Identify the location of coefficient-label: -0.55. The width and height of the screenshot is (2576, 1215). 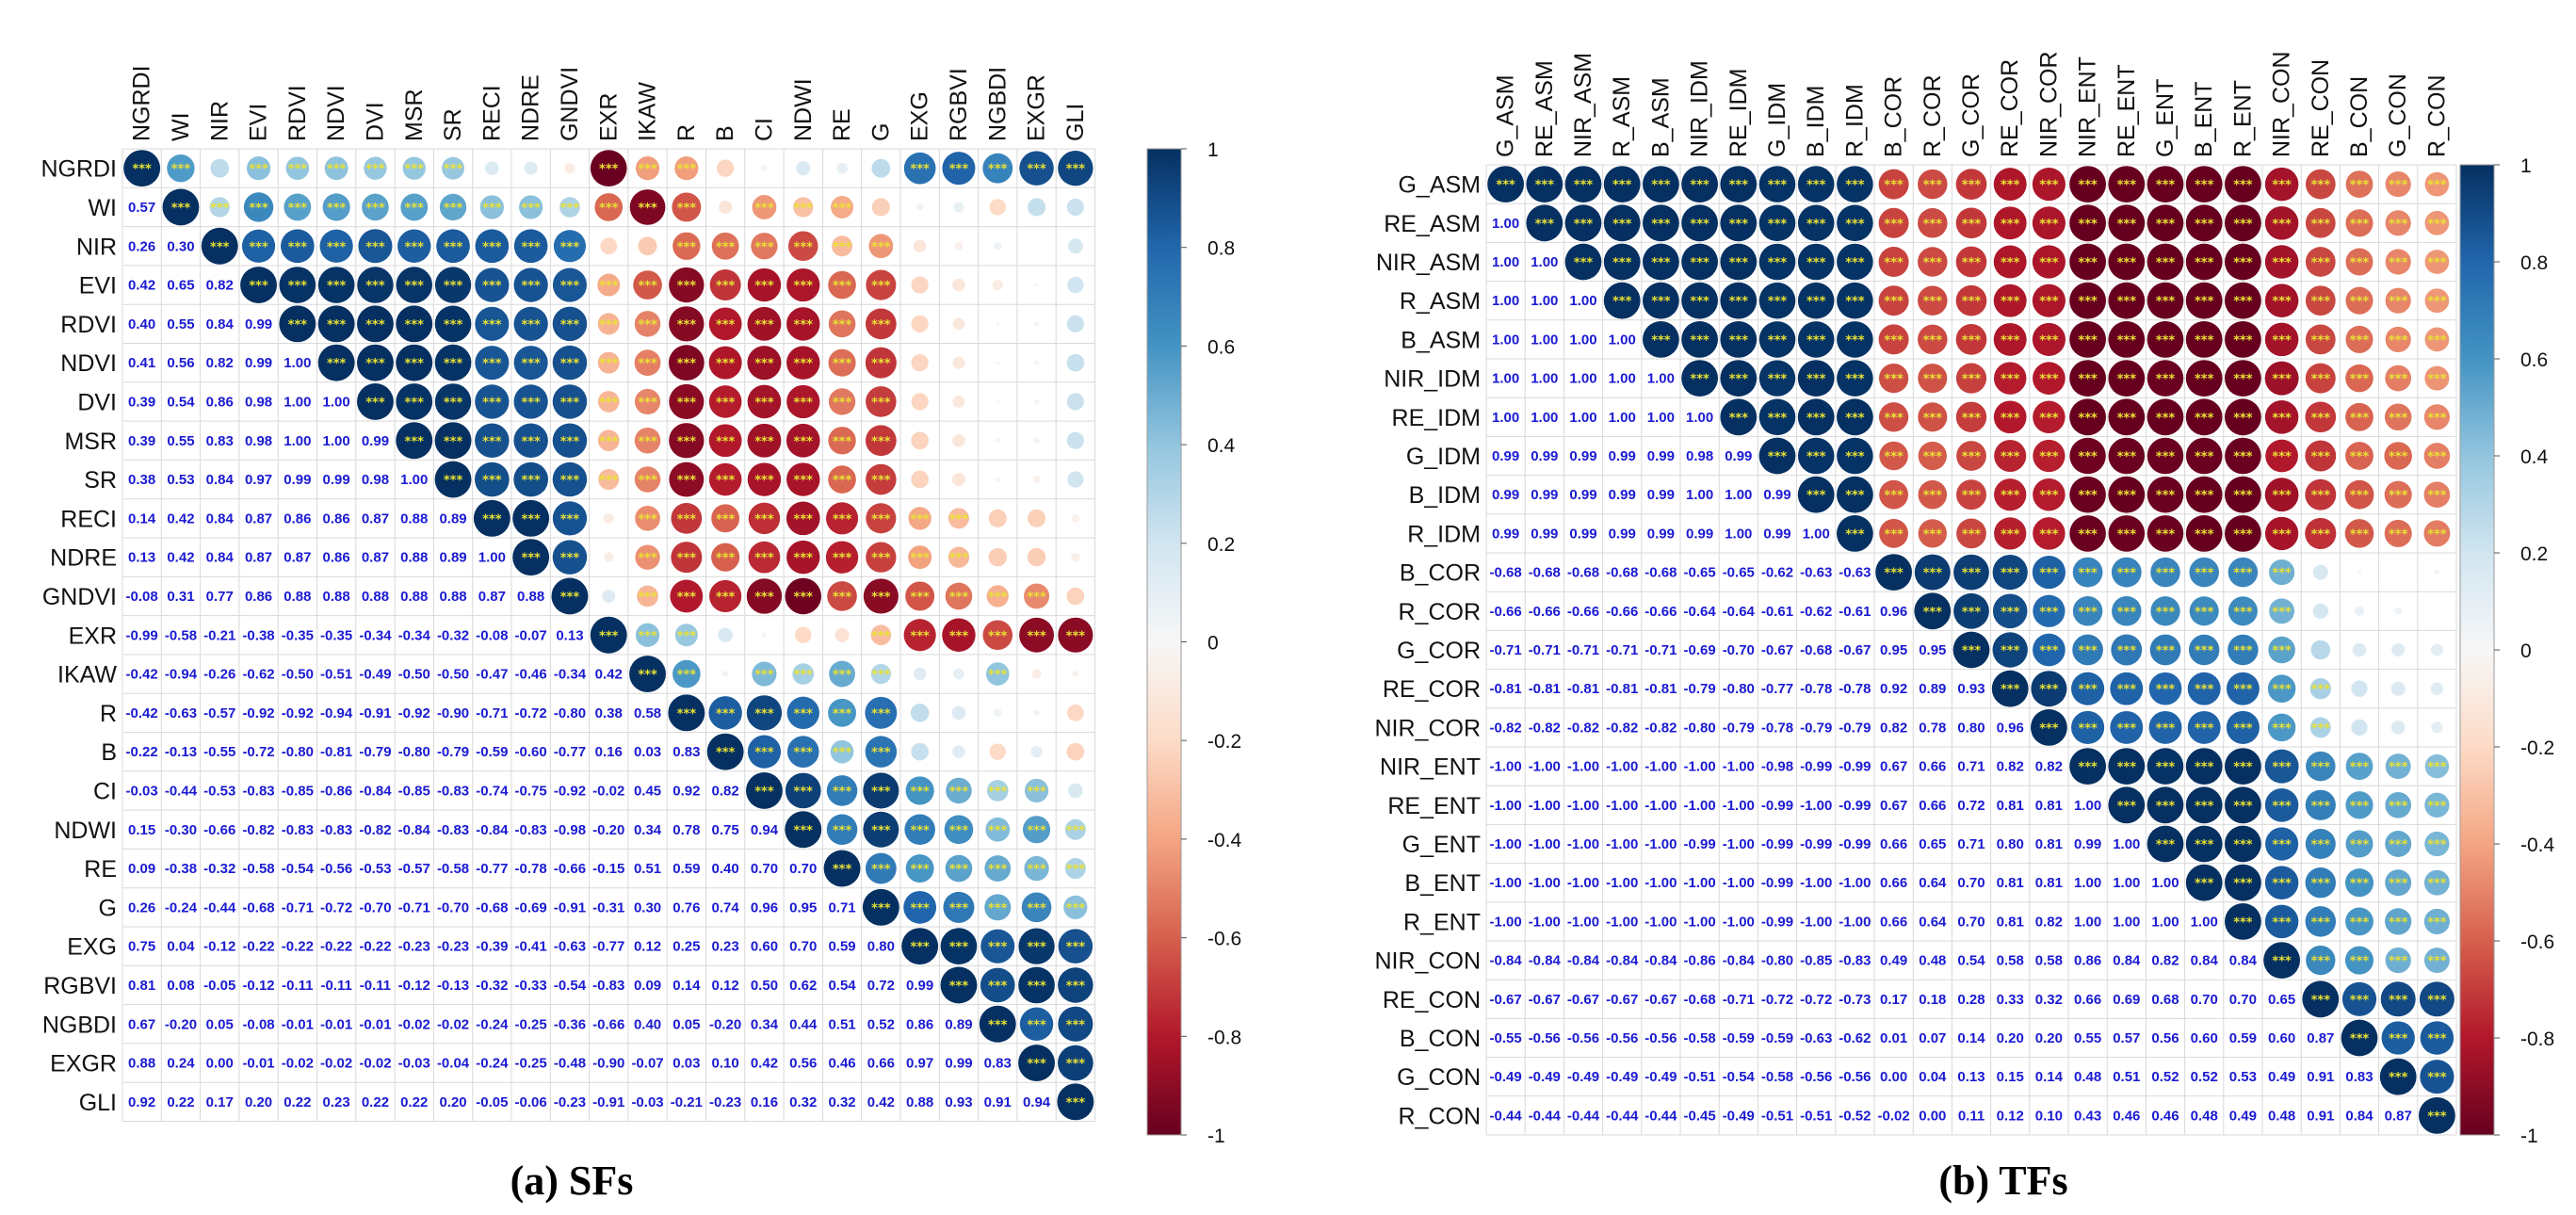
(219, 752).